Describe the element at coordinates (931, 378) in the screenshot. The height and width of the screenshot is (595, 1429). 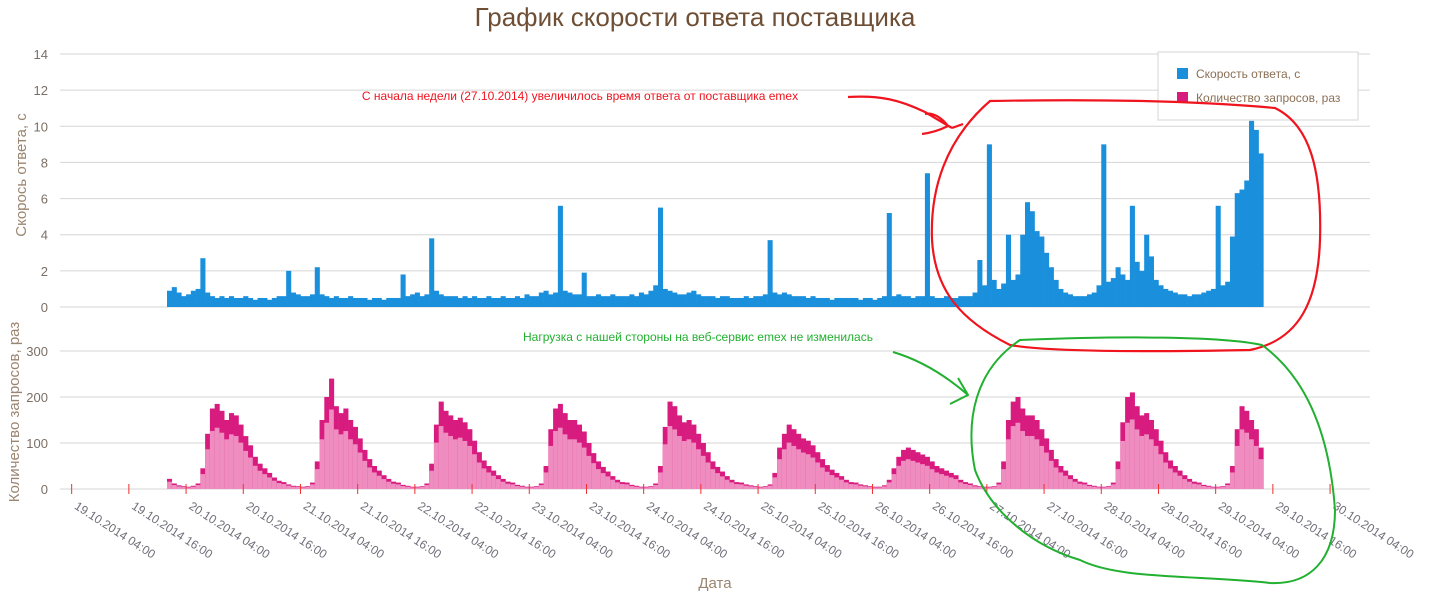
I see `green-arrow` at that location.